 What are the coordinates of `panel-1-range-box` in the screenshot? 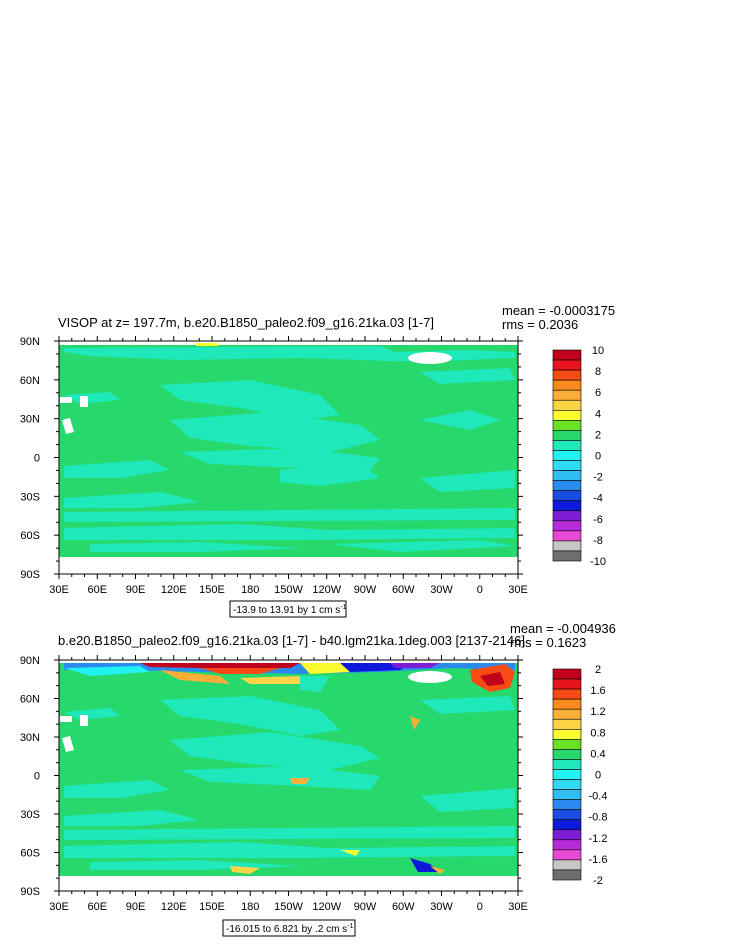 It's located at (288, 609).